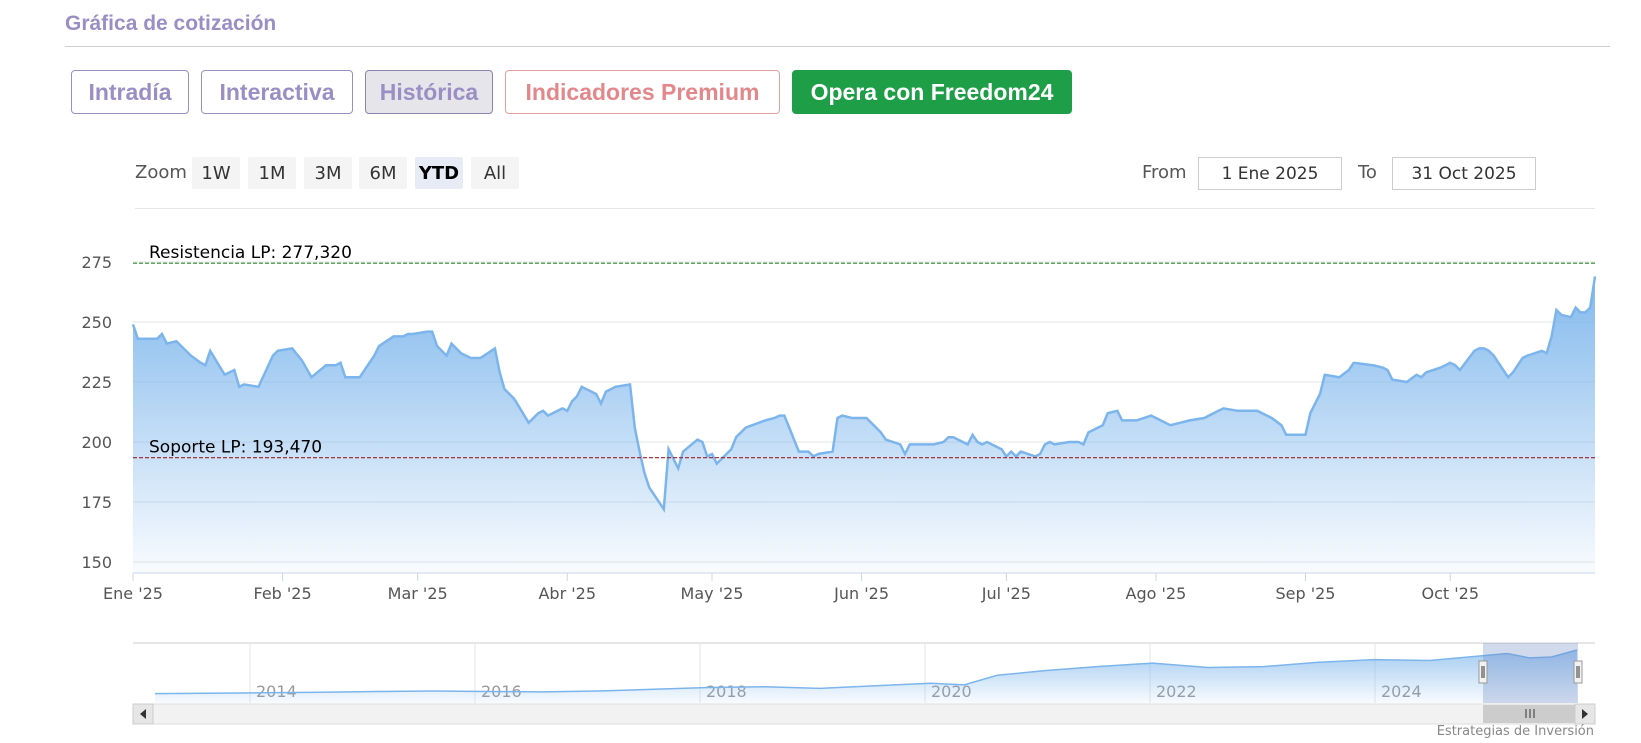  Describe the element at coordinates (216, 173) in the screenshot. I see `zoom-1w-button: 1W` at that location.